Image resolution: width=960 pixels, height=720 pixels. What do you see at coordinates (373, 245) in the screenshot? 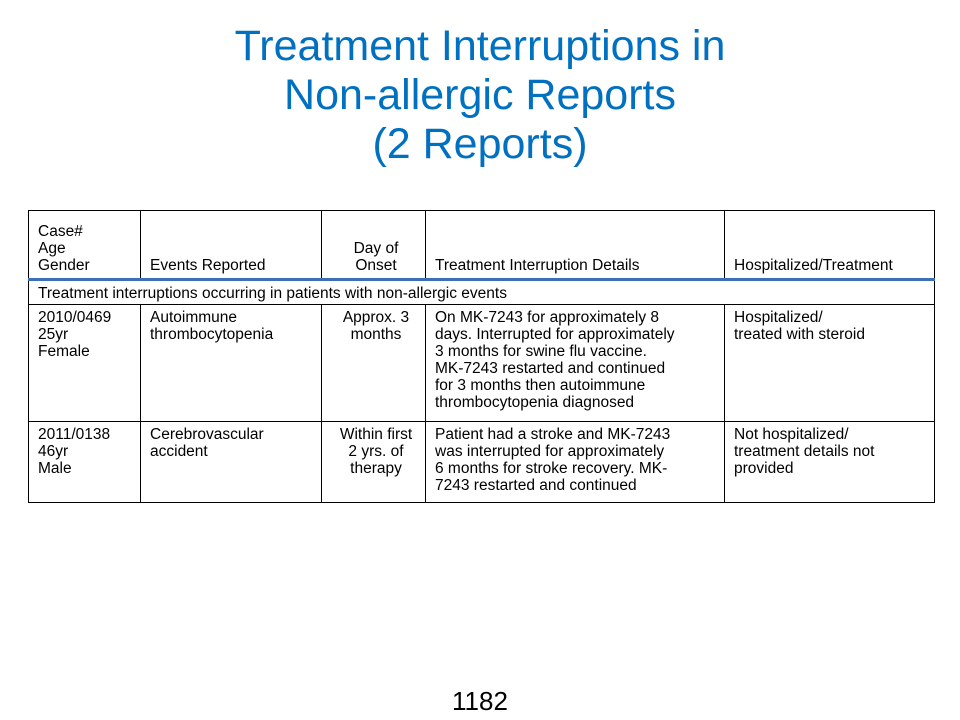
I see `header-onset: Day of Onset` at bounding box center [373, 245].